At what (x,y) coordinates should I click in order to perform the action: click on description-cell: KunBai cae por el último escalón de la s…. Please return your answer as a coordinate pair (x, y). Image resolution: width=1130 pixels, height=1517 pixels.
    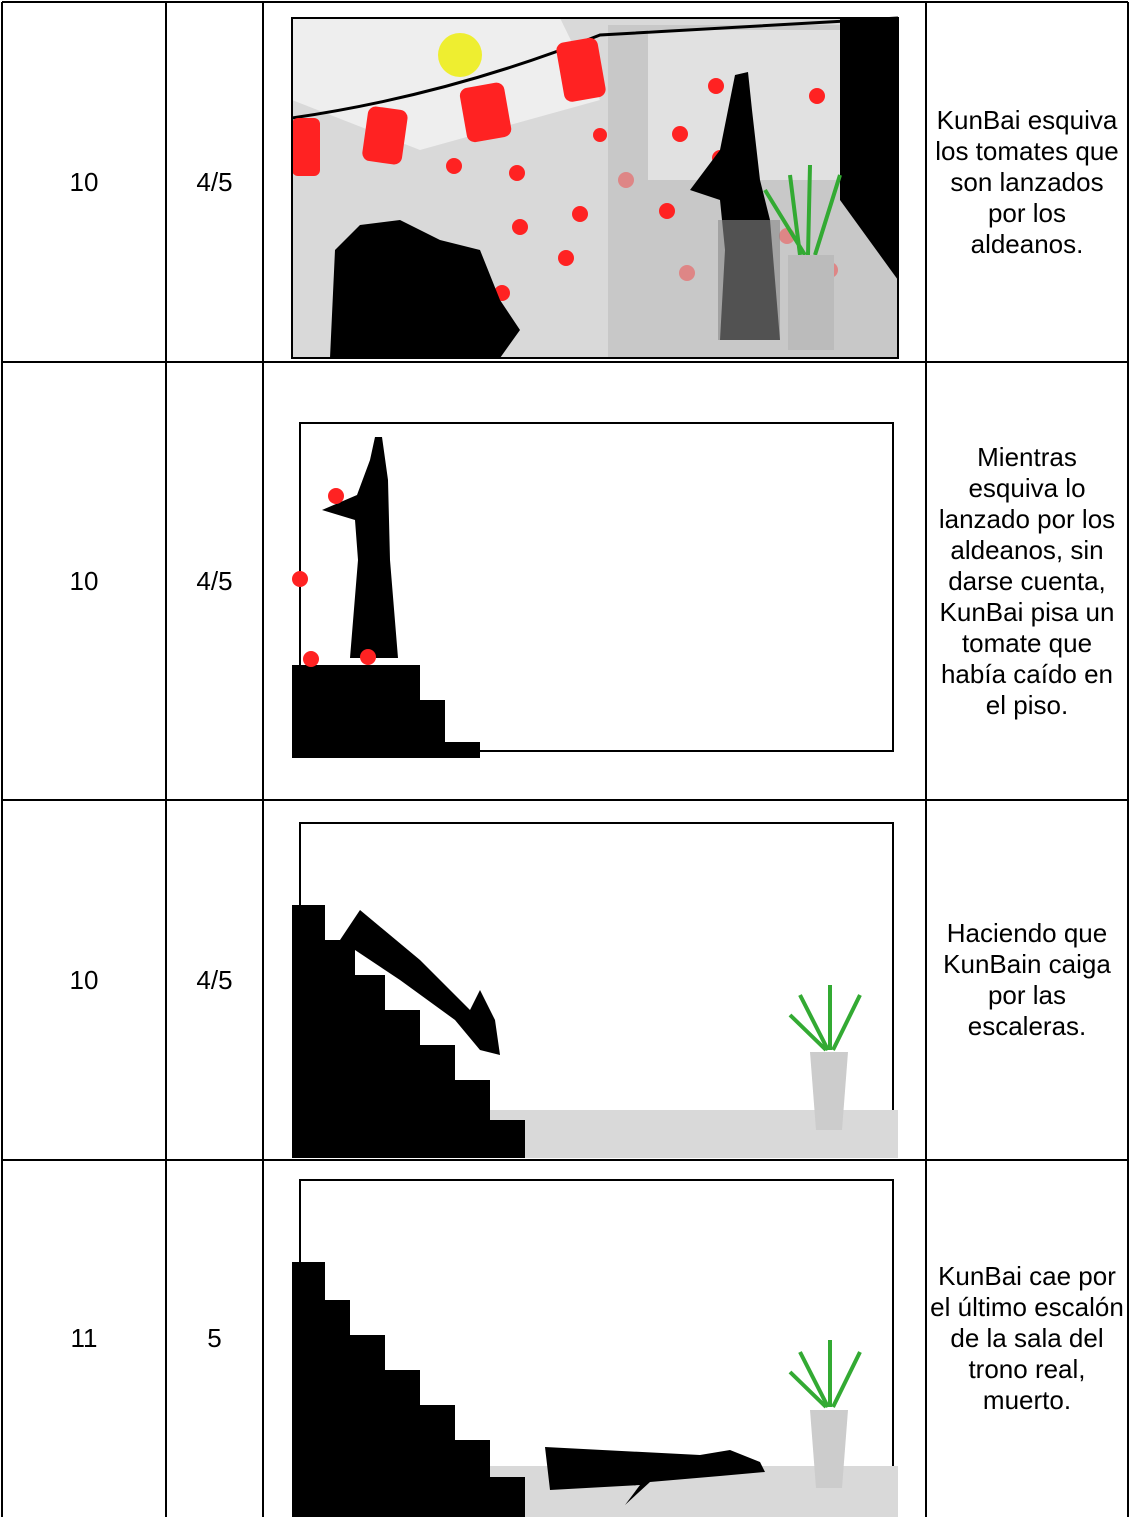
    Looking at the image, I should click on (1027, 1338).